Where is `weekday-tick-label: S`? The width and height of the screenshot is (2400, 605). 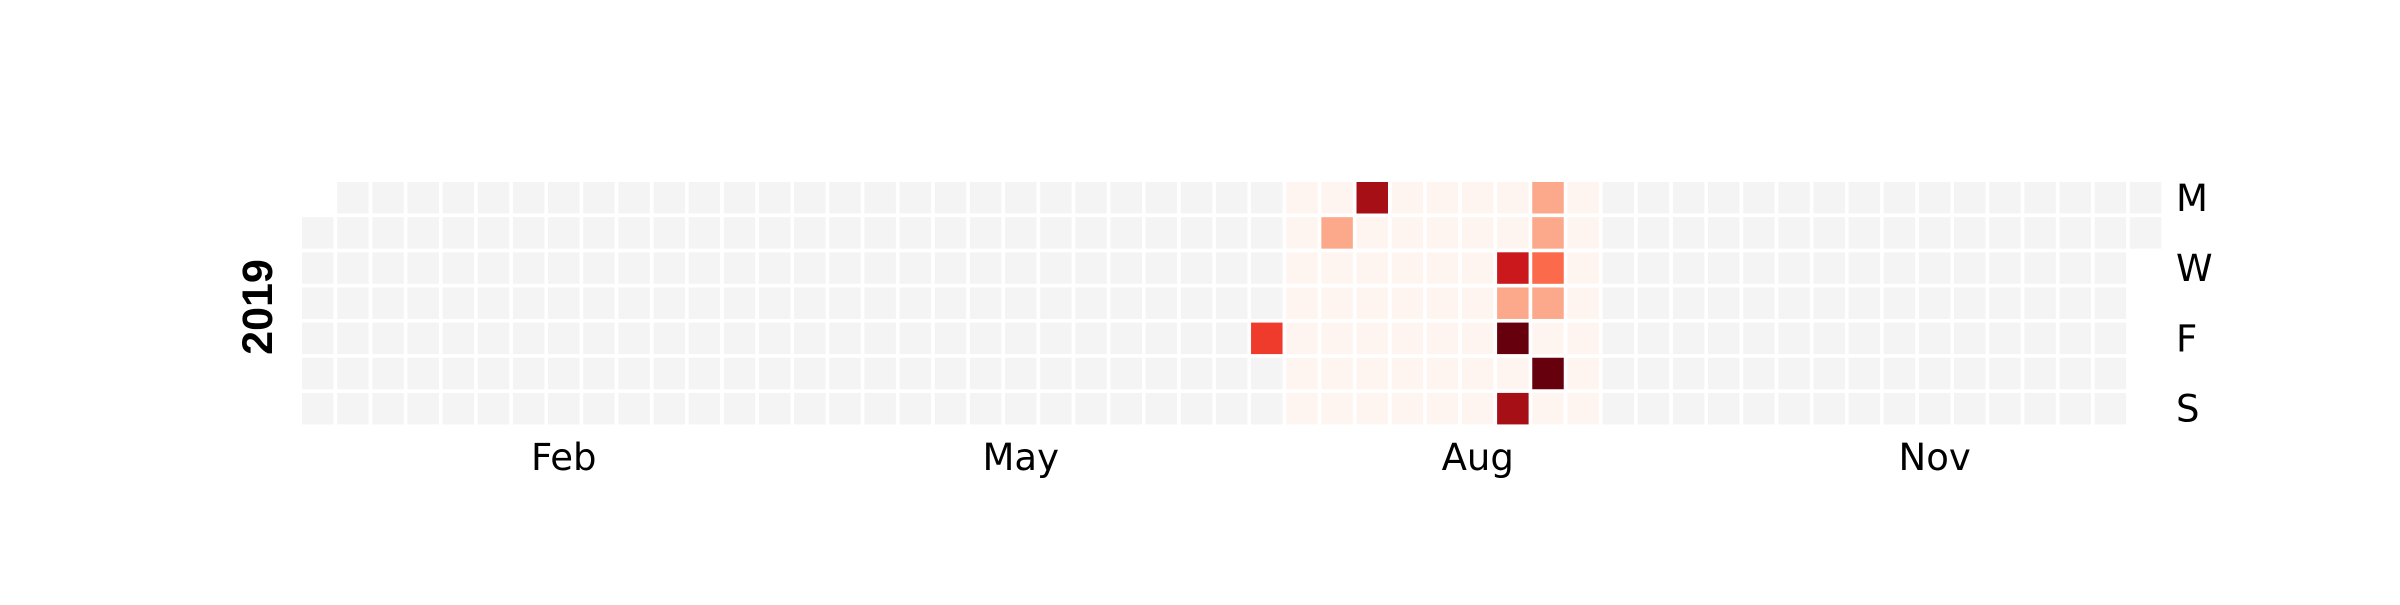 weekday-tick-label: S is located at coordinates (2188, 409).